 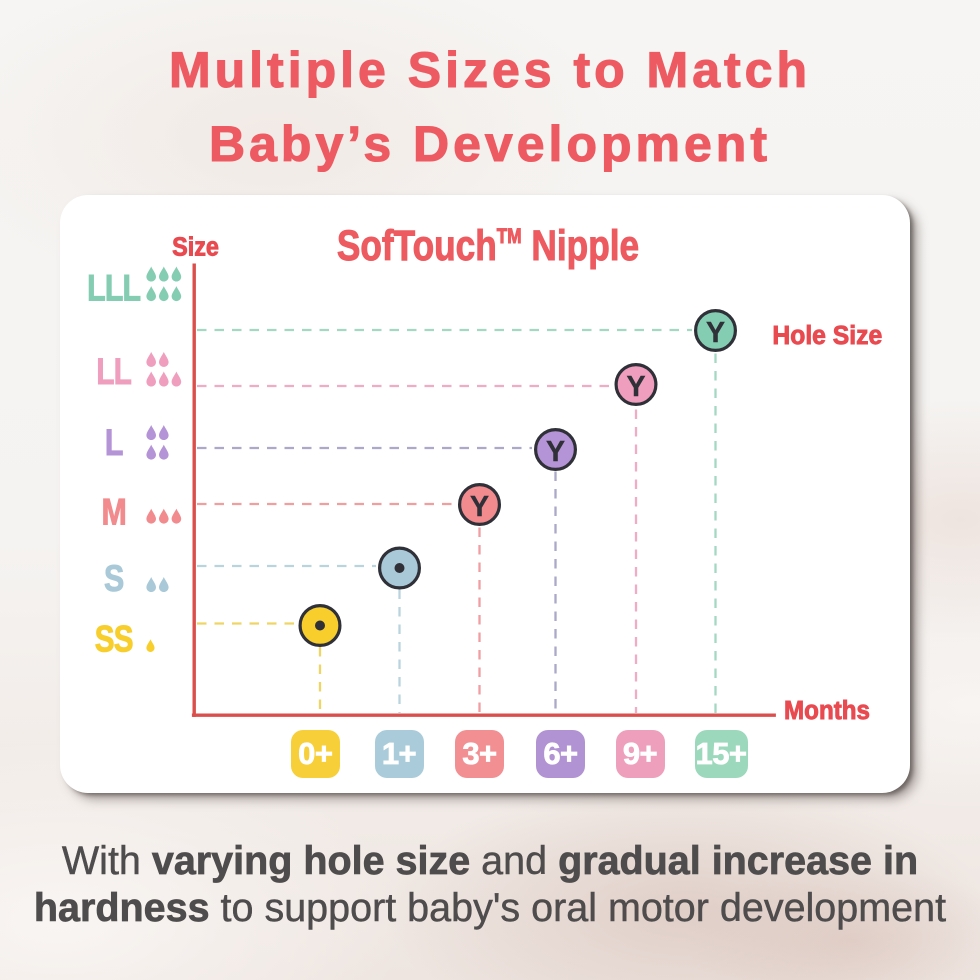 What do you see at coordinates (113, 289) in the screenshot?
I see `svg-text: LLL` at bounding box center [113, 289].